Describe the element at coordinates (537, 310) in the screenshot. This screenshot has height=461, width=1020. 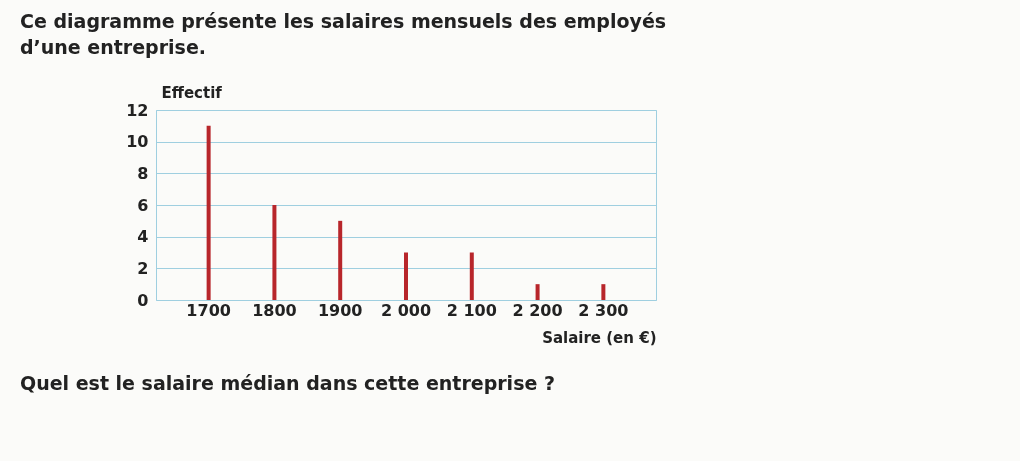
I see `x-tick-label: 2 200` at that location.